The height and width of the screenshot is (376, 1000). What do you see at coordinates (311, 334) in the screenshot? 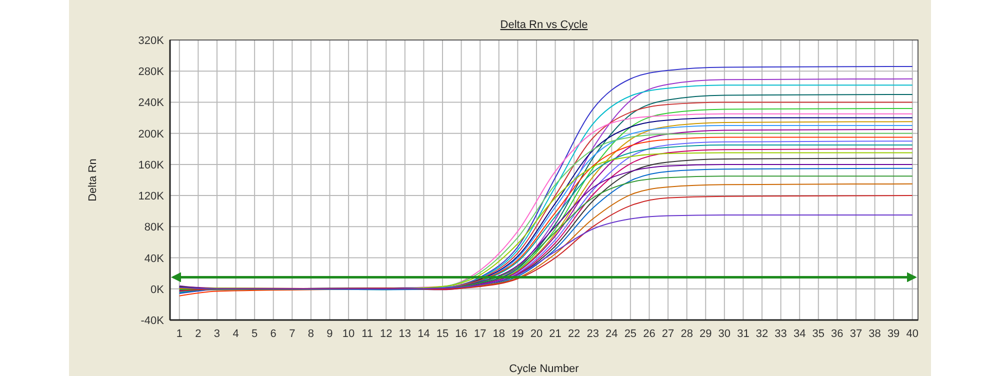
I see `x-tick-label: 8` at bounding box center [311, 334].